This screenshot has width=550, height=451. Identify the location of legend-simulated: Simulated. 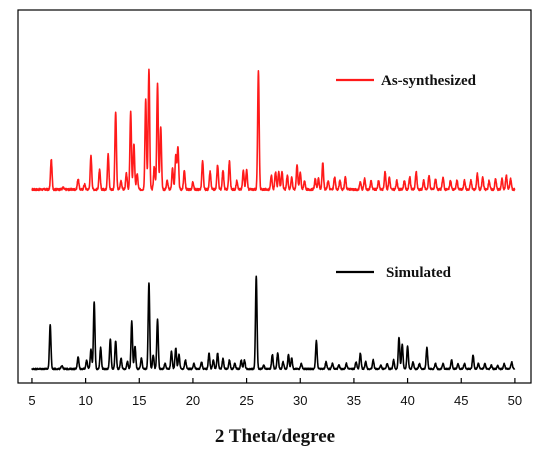
(394, 273).